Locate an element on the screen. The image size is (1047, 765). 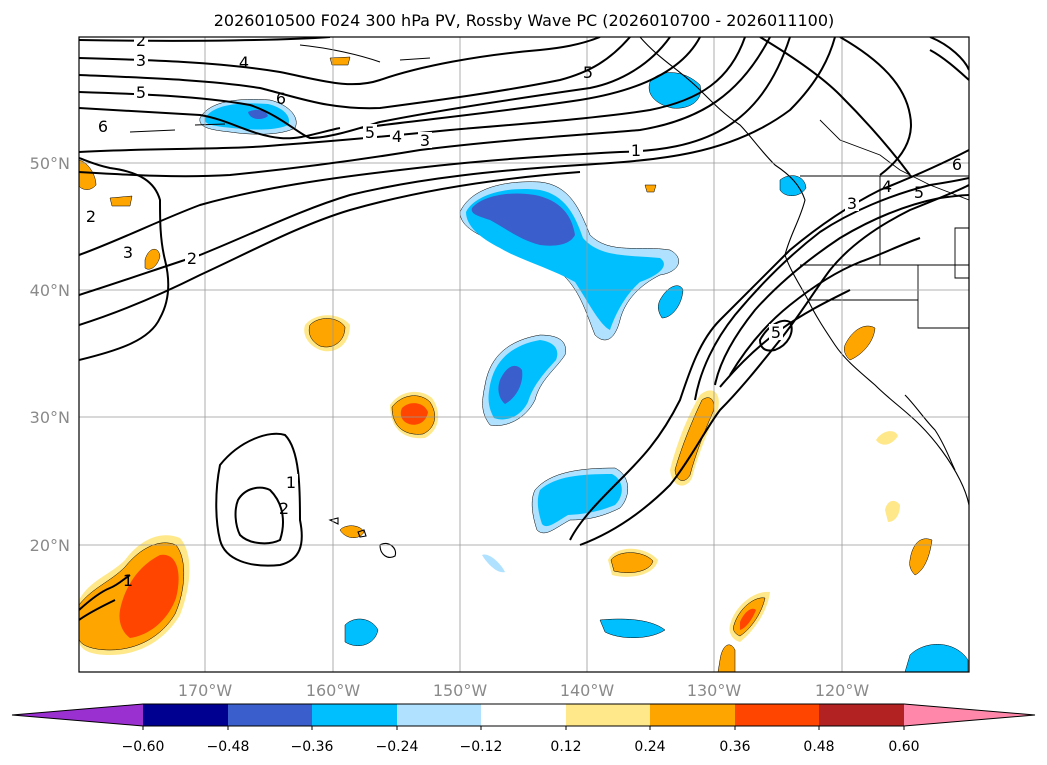
longitude-labels: 170°W 160°W 150°W 140°W 130°W 120°W is located at coordinates (524, 690).